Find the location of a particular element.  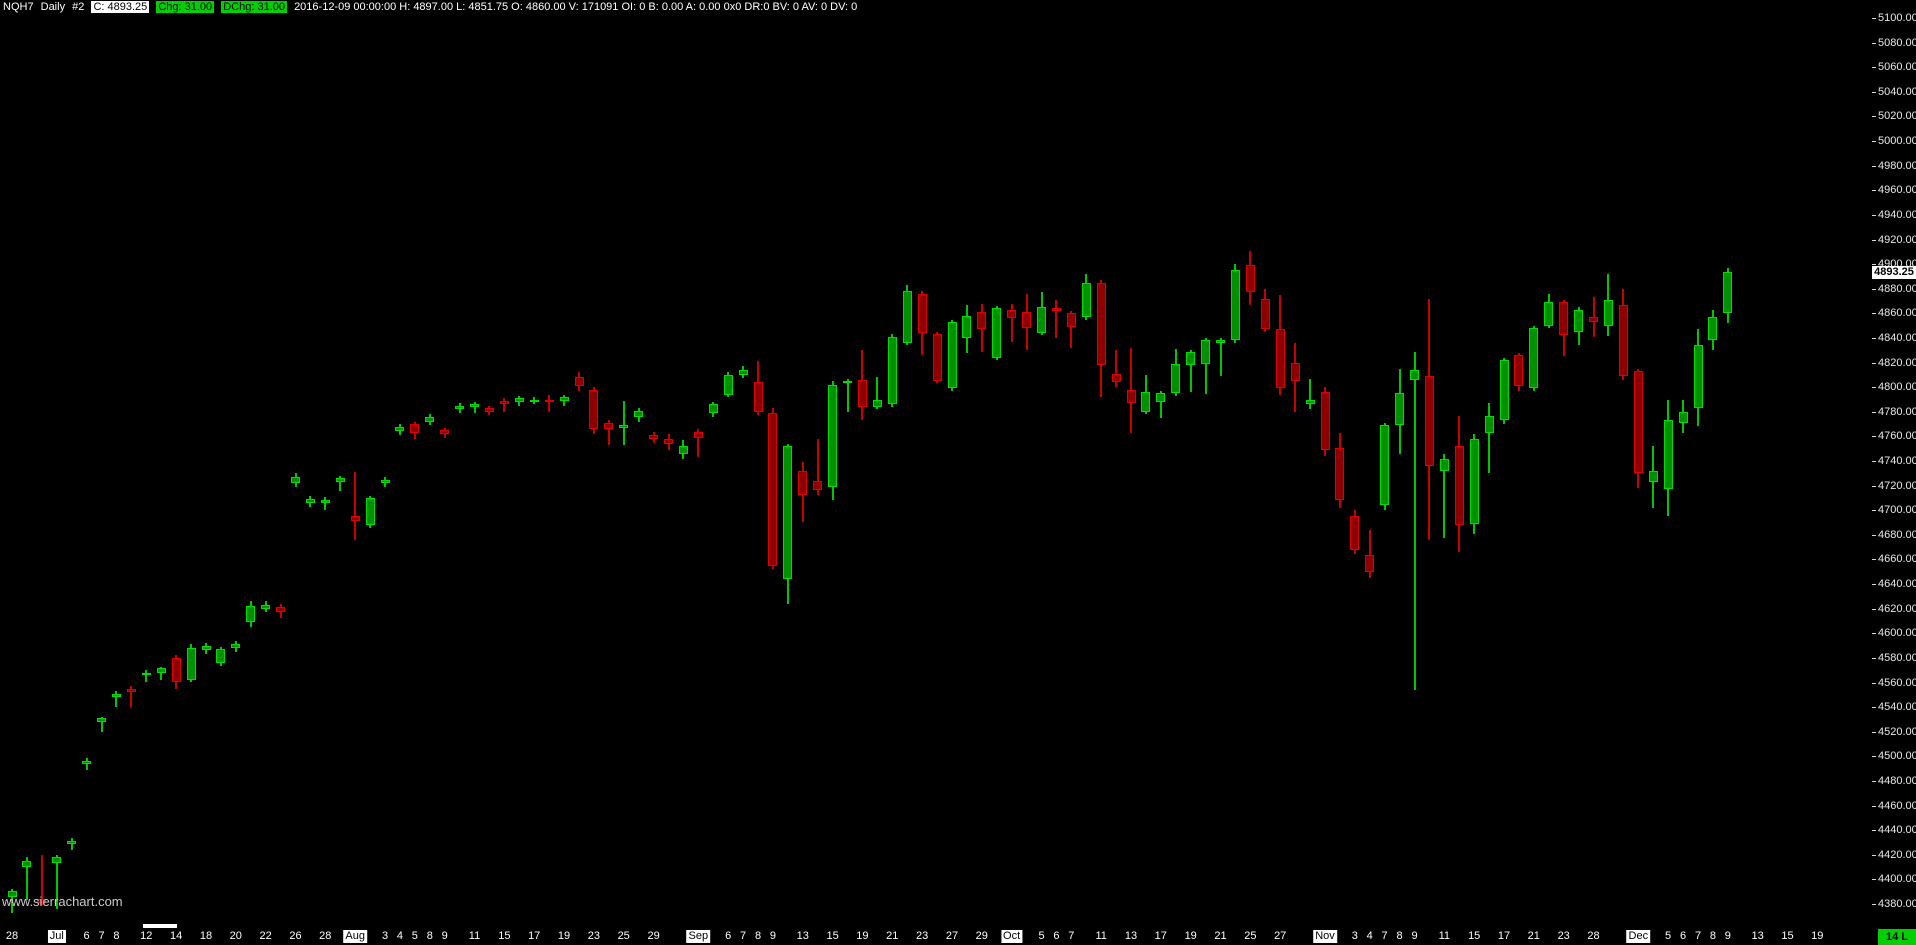

date-axis-label: 11 is located at coordinates (474, 936).